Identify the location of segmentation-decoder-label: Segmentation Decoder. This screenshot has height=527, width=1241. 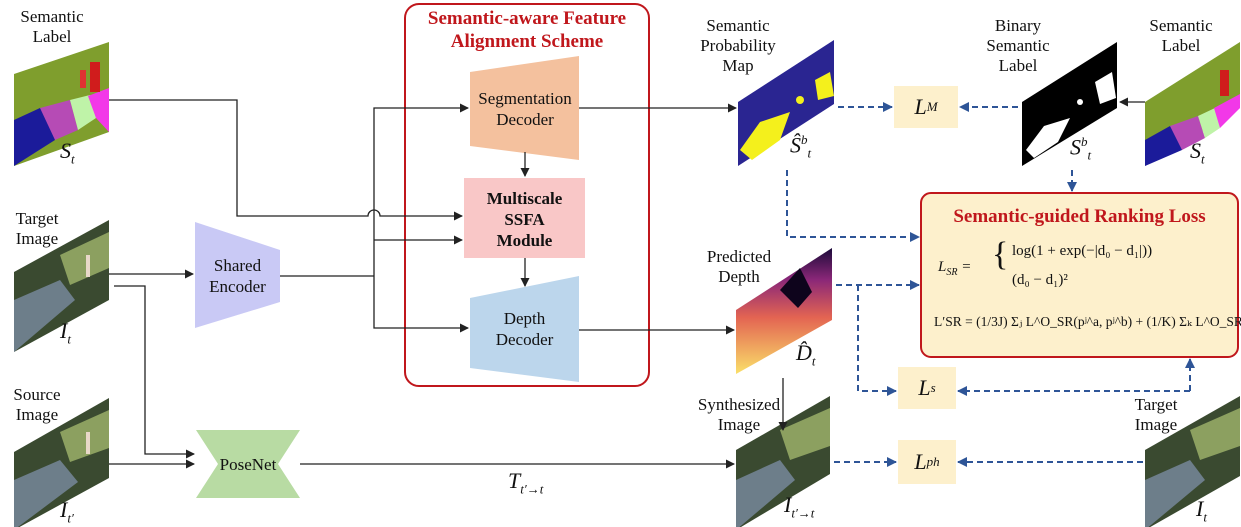
(525, 109).